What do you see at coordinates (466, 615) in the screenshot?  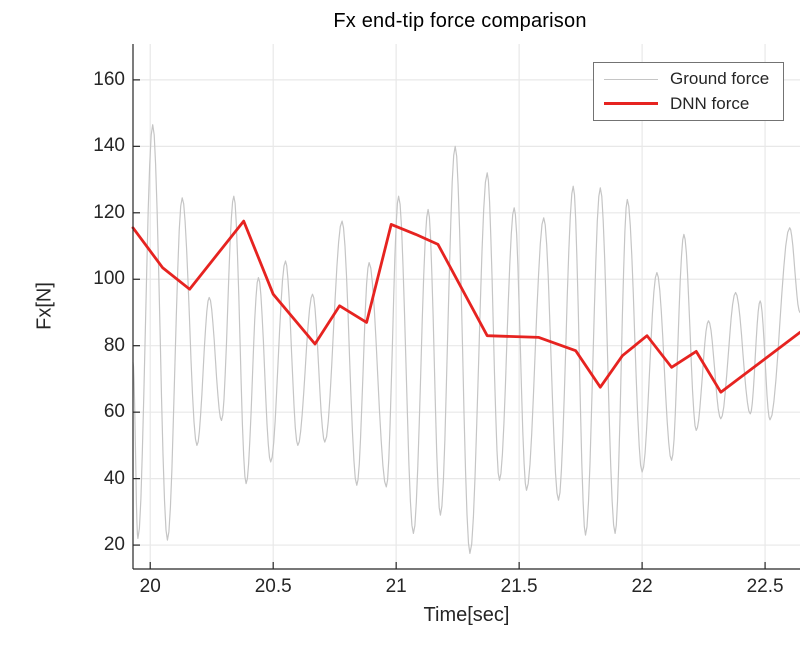 I see `x-axis-label: Time[sec]` at bounding box center [466, 615].